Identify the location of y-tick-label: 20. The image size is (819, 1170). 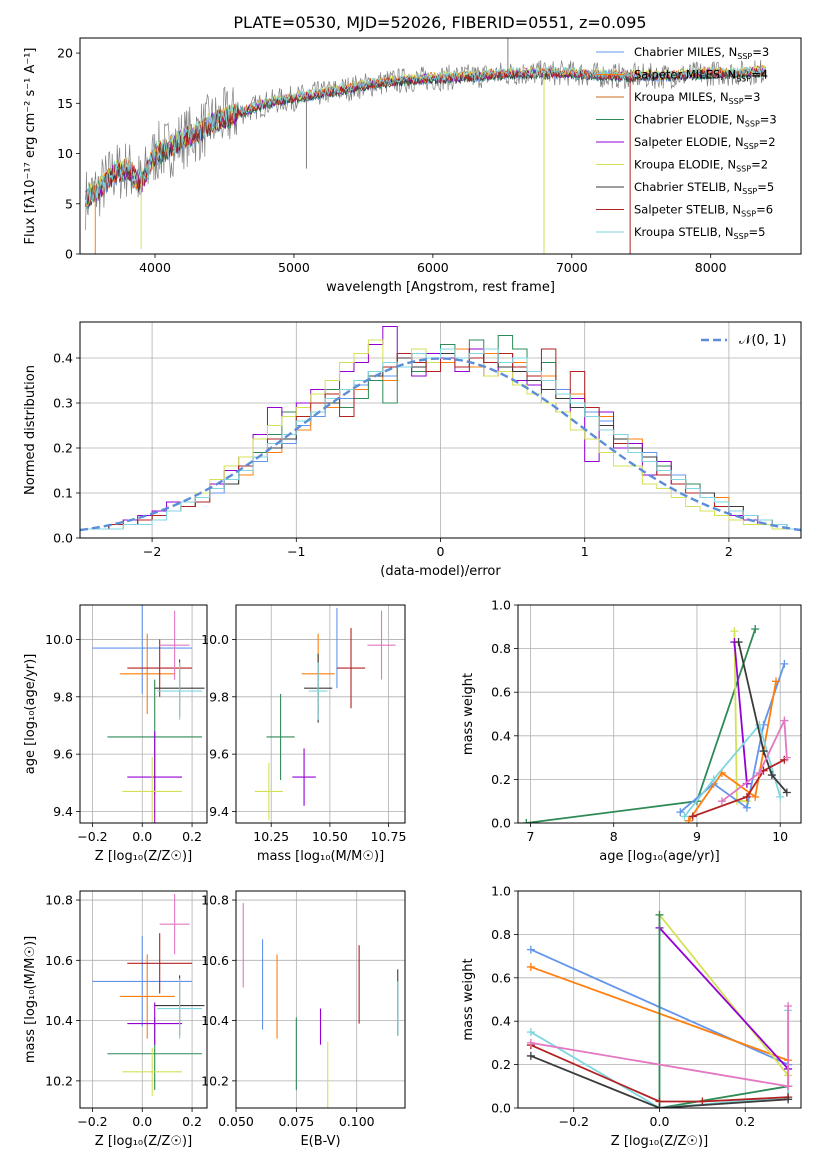
(65, 53).